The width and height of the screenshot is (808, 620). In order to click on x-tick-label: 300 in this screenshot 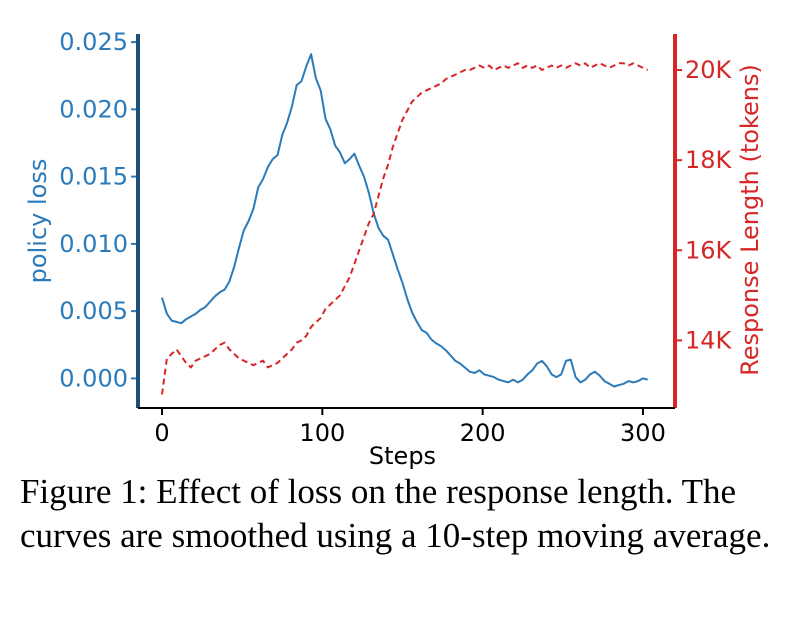, I will do `click(643, 433)`.